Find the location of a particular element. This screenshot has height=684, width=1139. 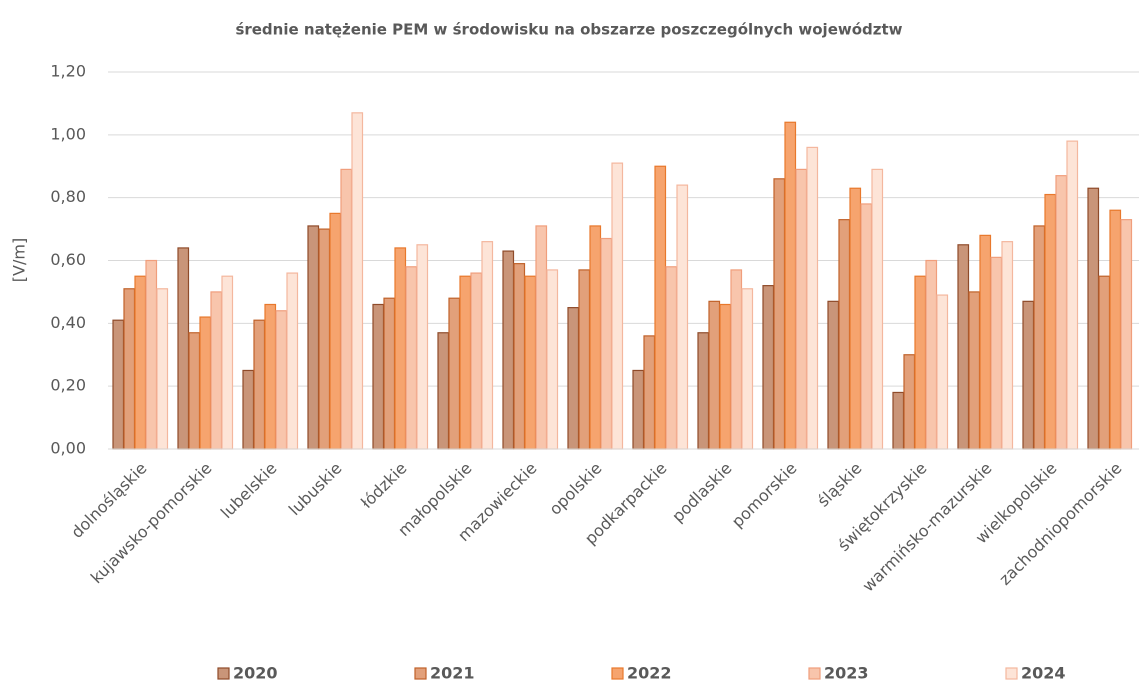

y-tick-label: 0,80 is located at coordinates (68, 196).